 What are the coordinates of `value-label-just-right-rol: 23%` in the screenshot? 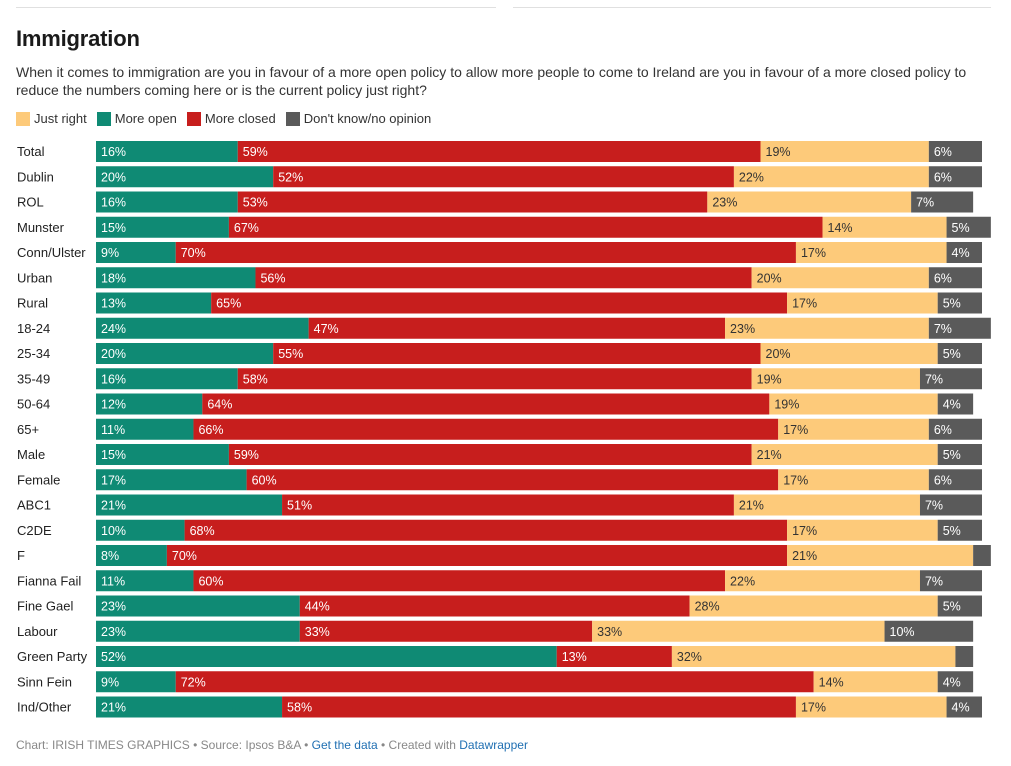 It's located at (724, 203).